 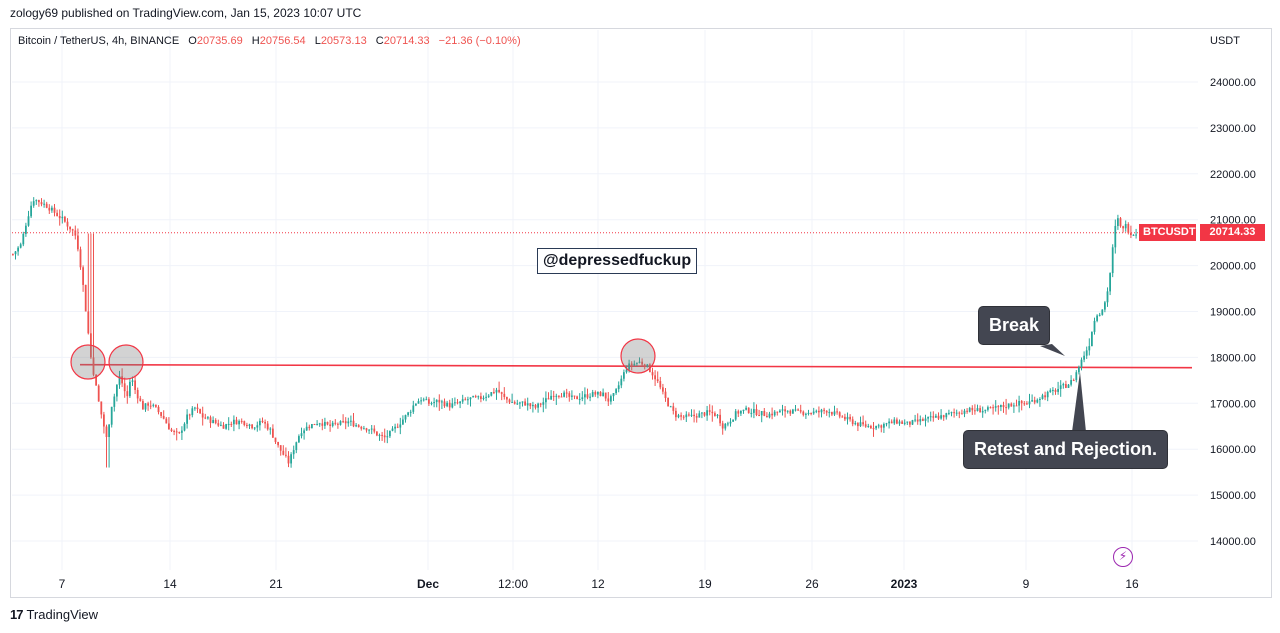 I want to click on last-price-tag: 20714.33, so click(x=1232, y=232).